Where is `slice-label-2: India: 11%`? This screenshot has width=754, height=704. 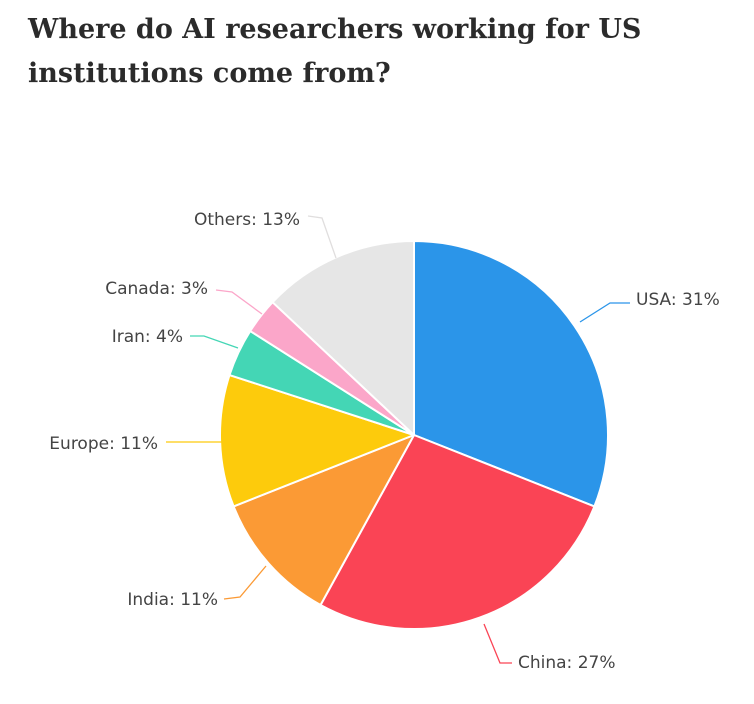 slice-label-2: India: 11% is located at coordinates (172, 600).